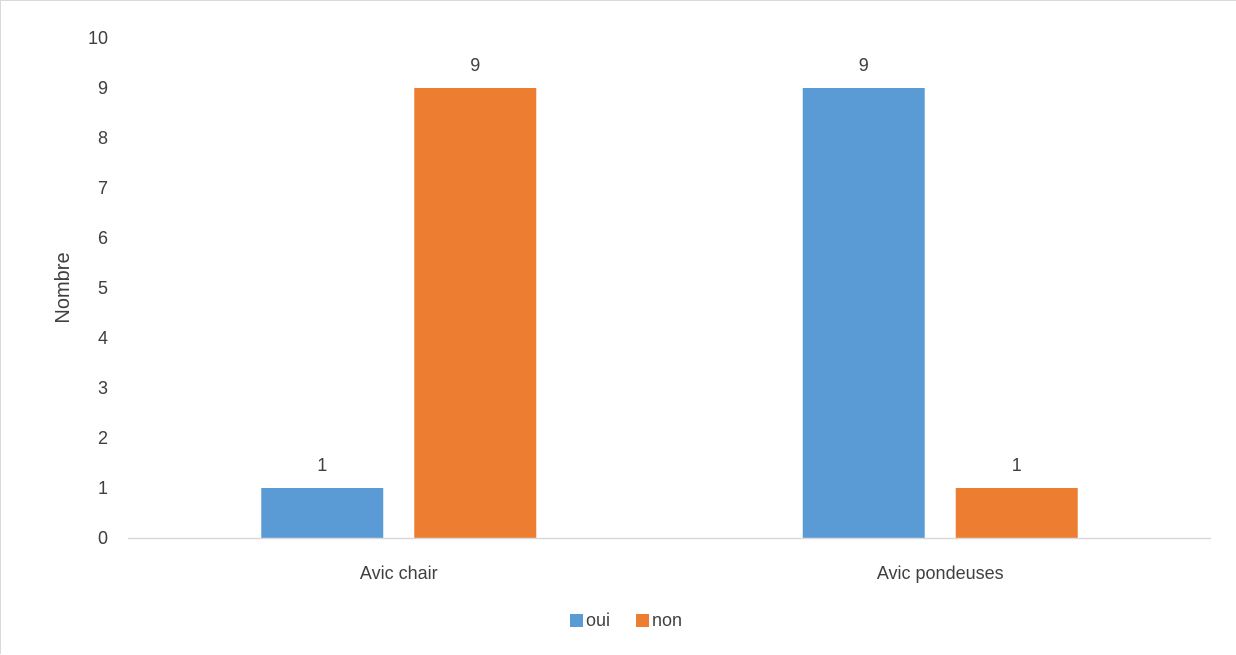  I want to click on data-label-non-1: 1, so click(1017, 465).